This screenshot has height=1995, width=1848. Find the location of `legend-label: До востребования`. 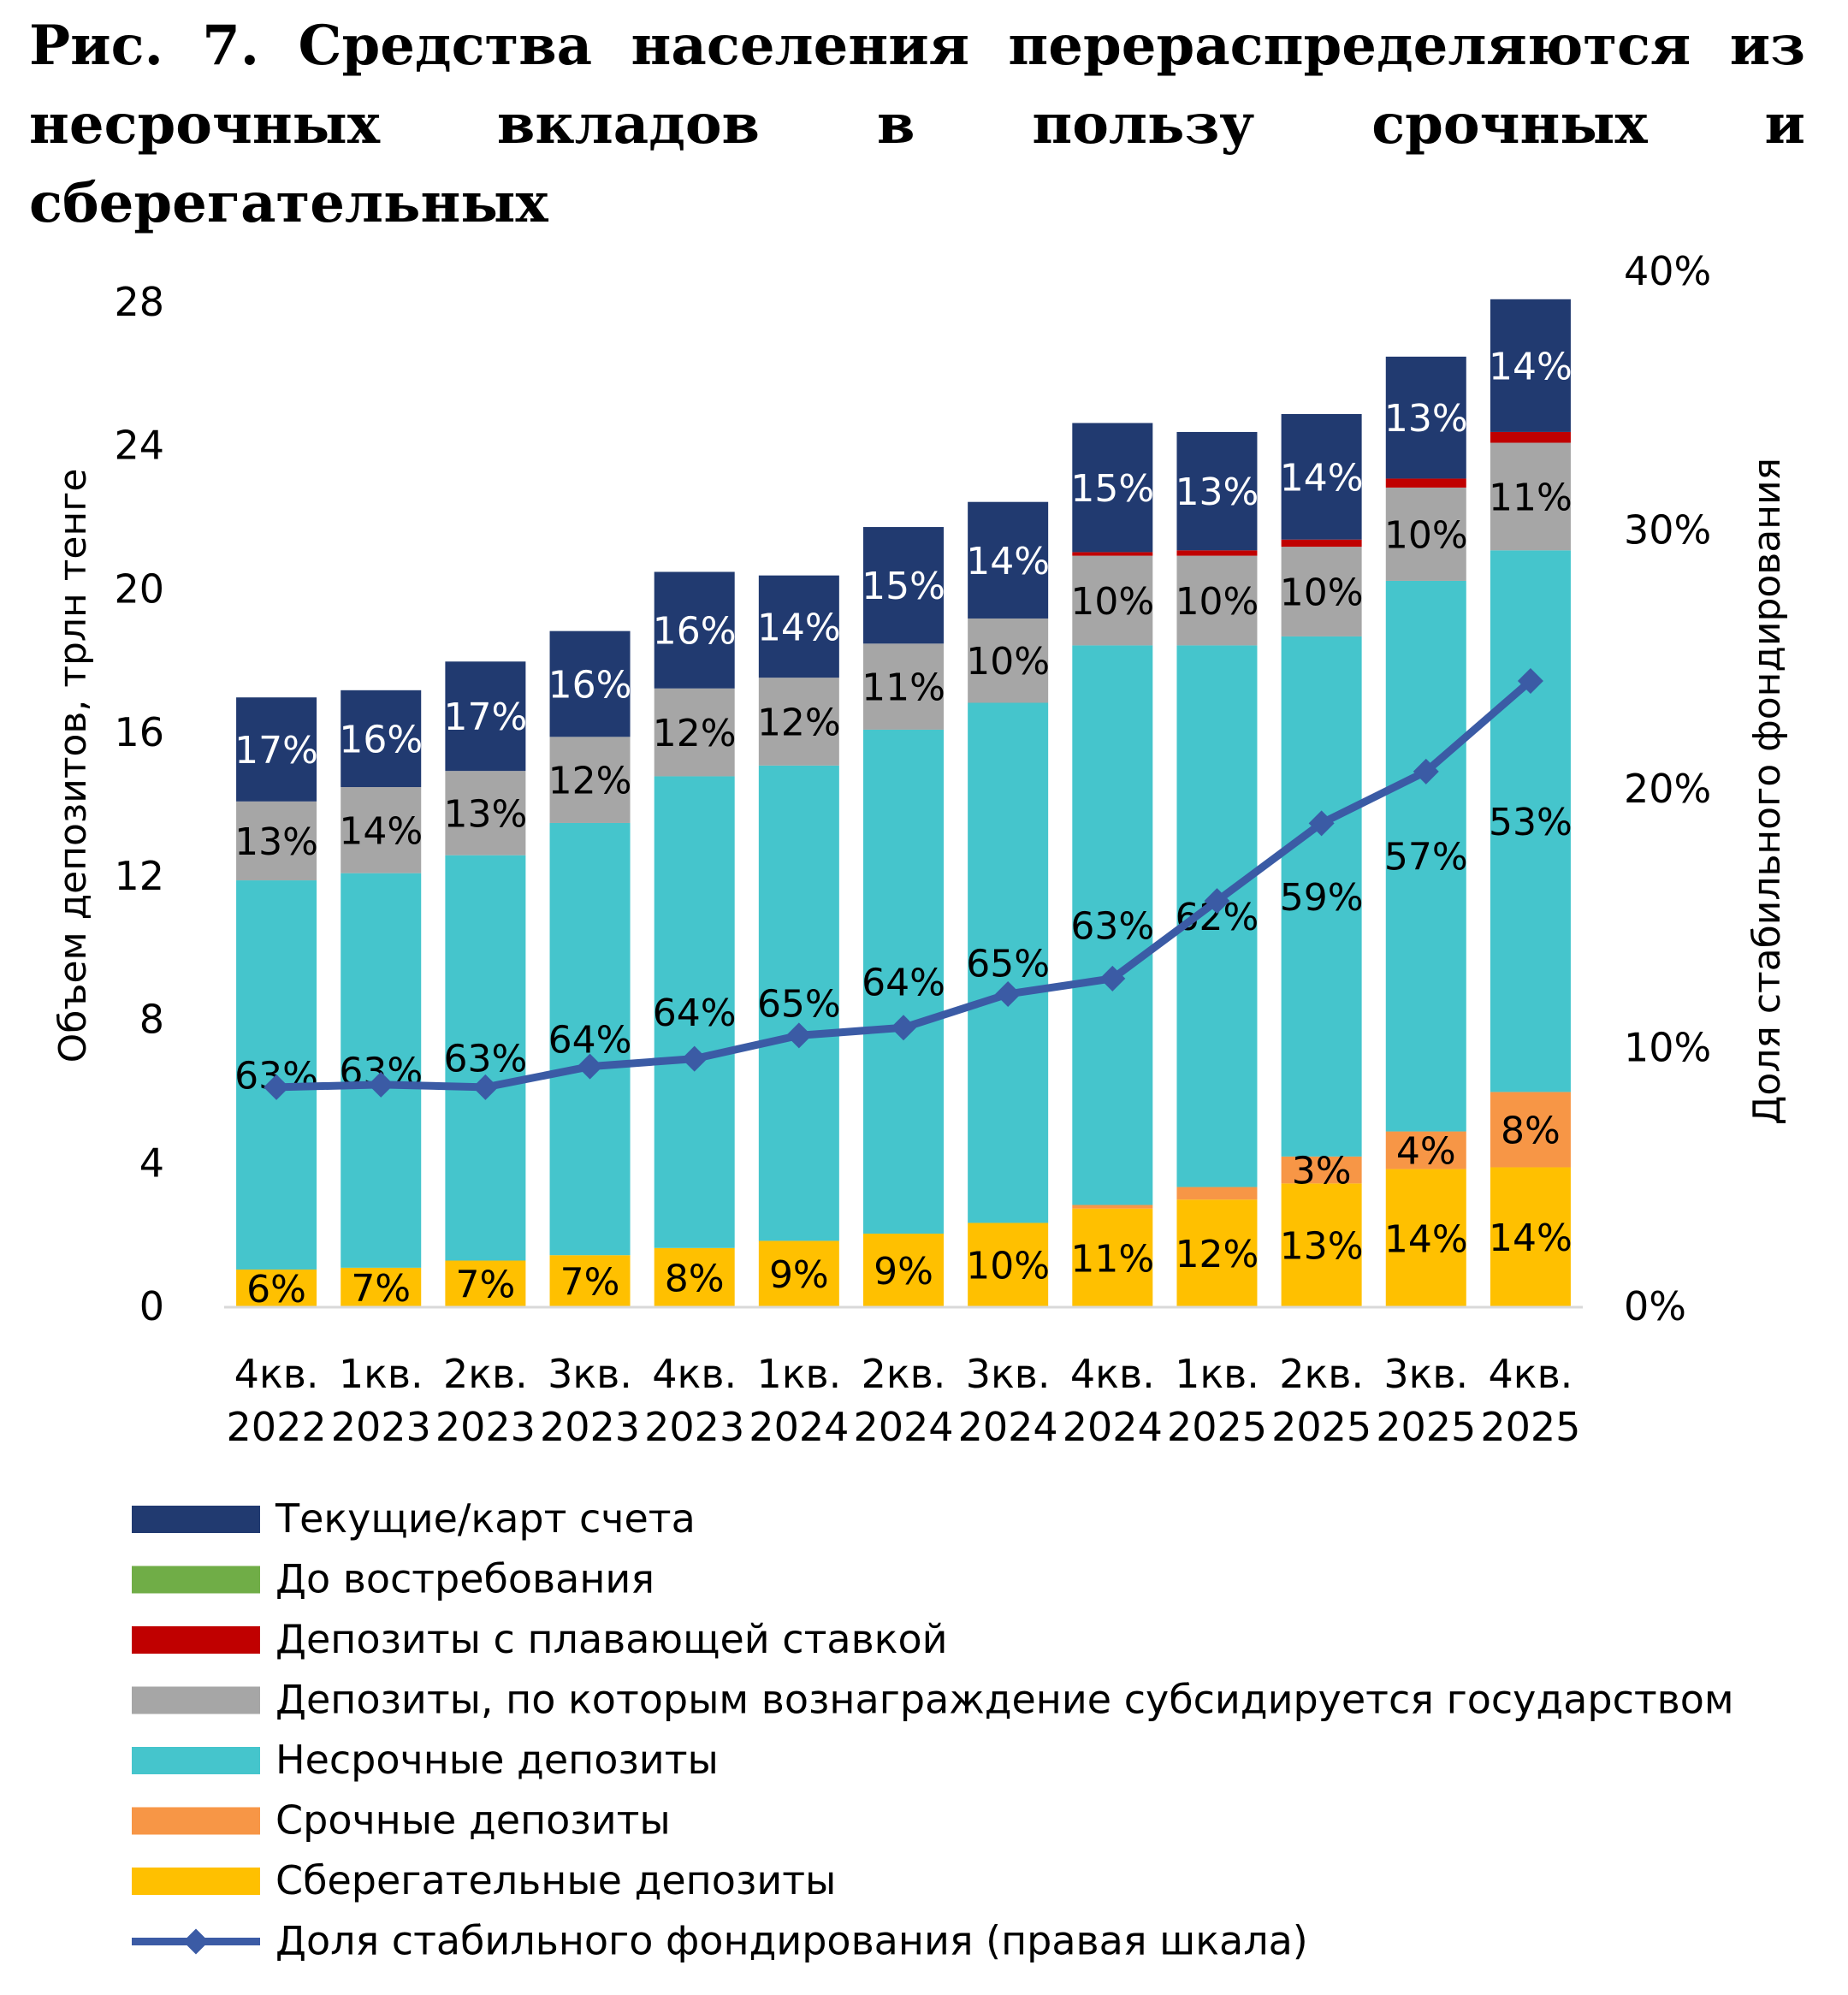

legend-label: До востребования is located at coordinates (464, 1579).